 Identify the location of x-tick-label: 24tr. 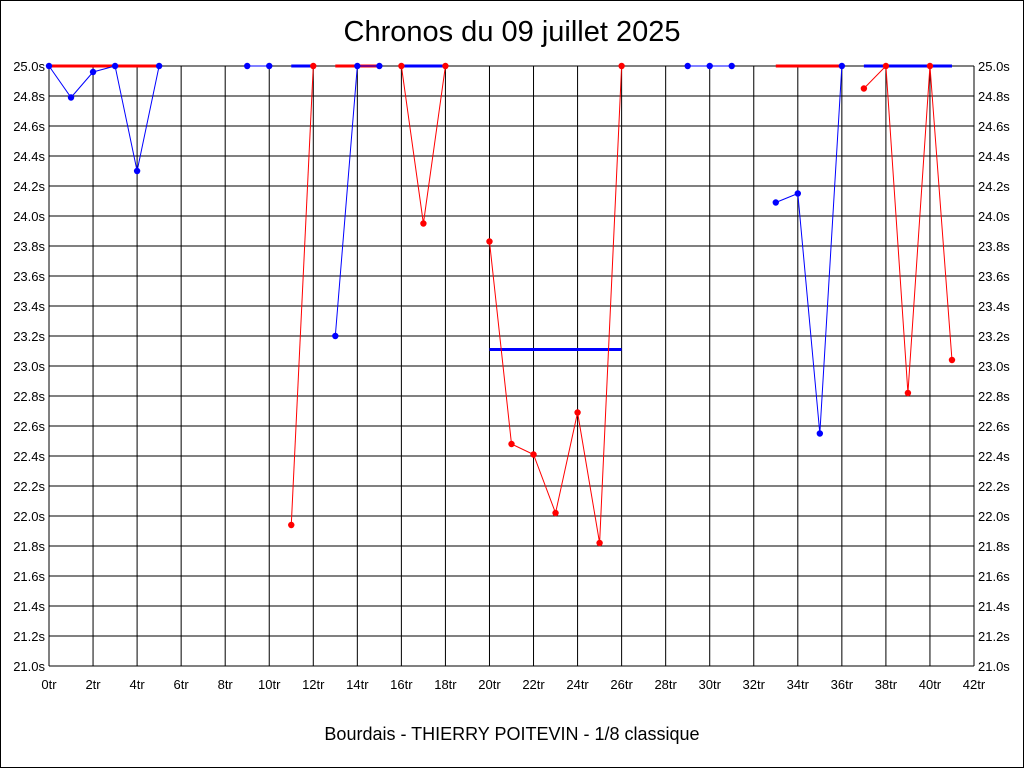
(577, 684).